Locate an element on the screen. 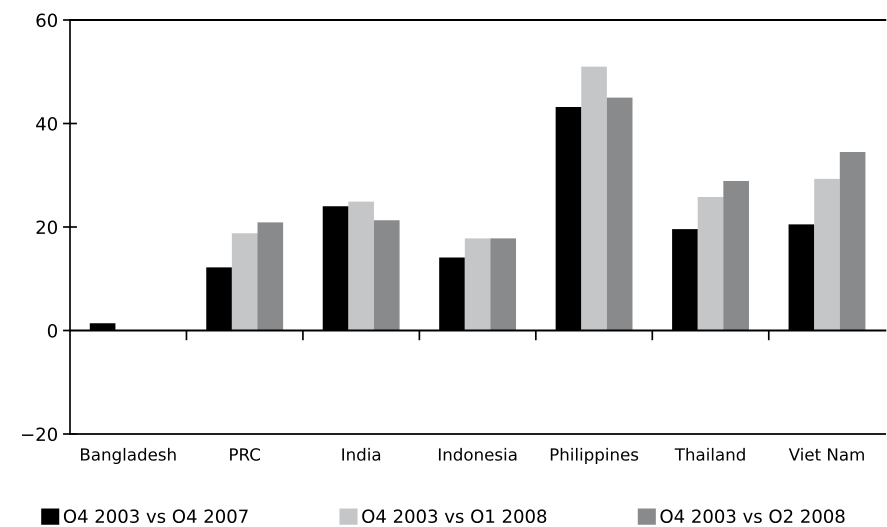 This screenshot has width=887, height=527. y-tick-label: −20 is located at coordinates (39, 434).